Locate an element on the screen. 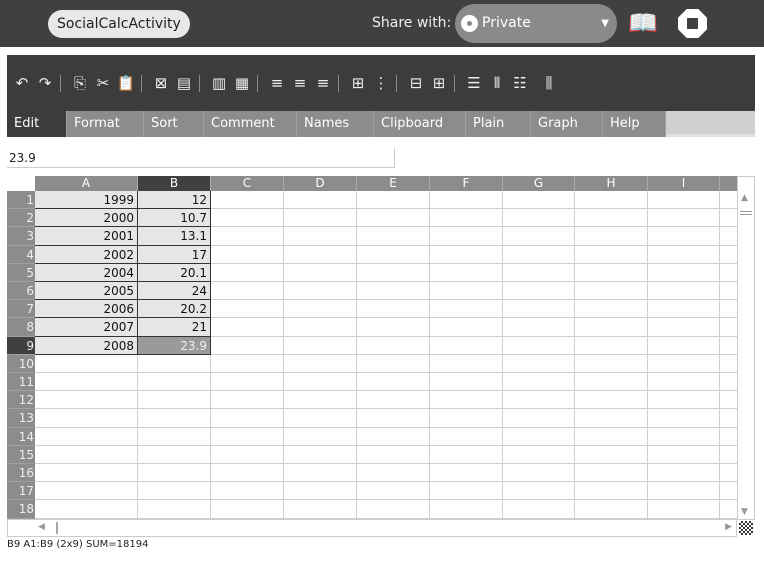 The width and height of the screenshot is (764, 573). tab-sort: Sort is located at coordinates (174, 124).